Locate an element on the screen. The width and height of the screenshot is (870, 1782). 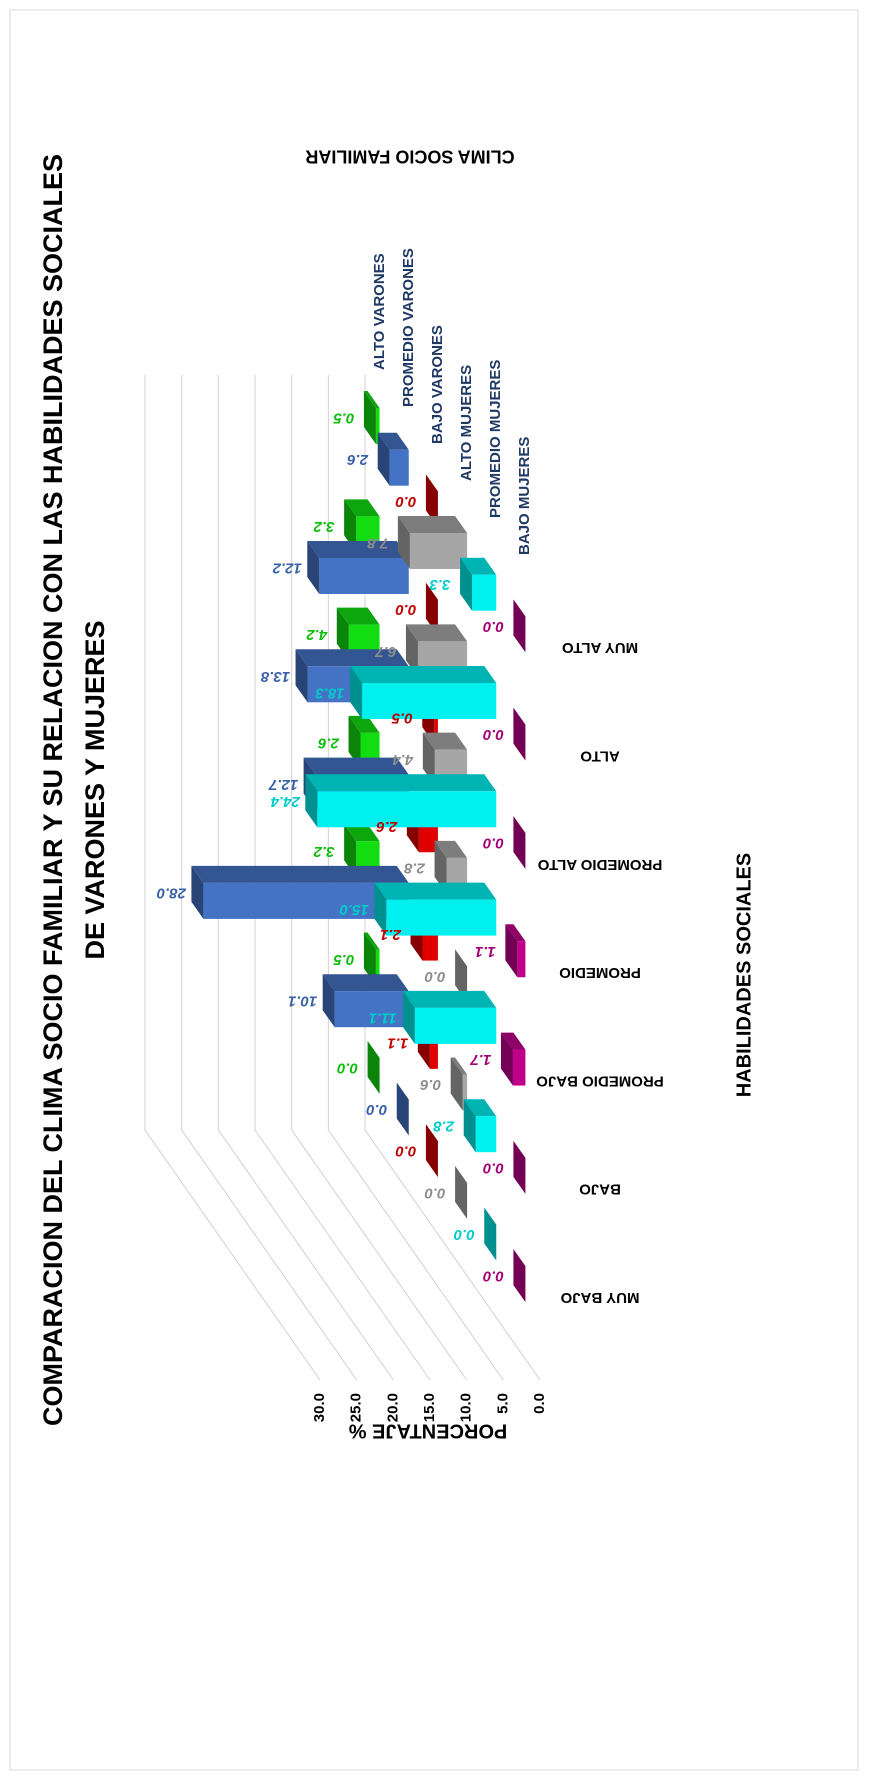
data-label: 1.7 is located at coordinates (481, 1059).